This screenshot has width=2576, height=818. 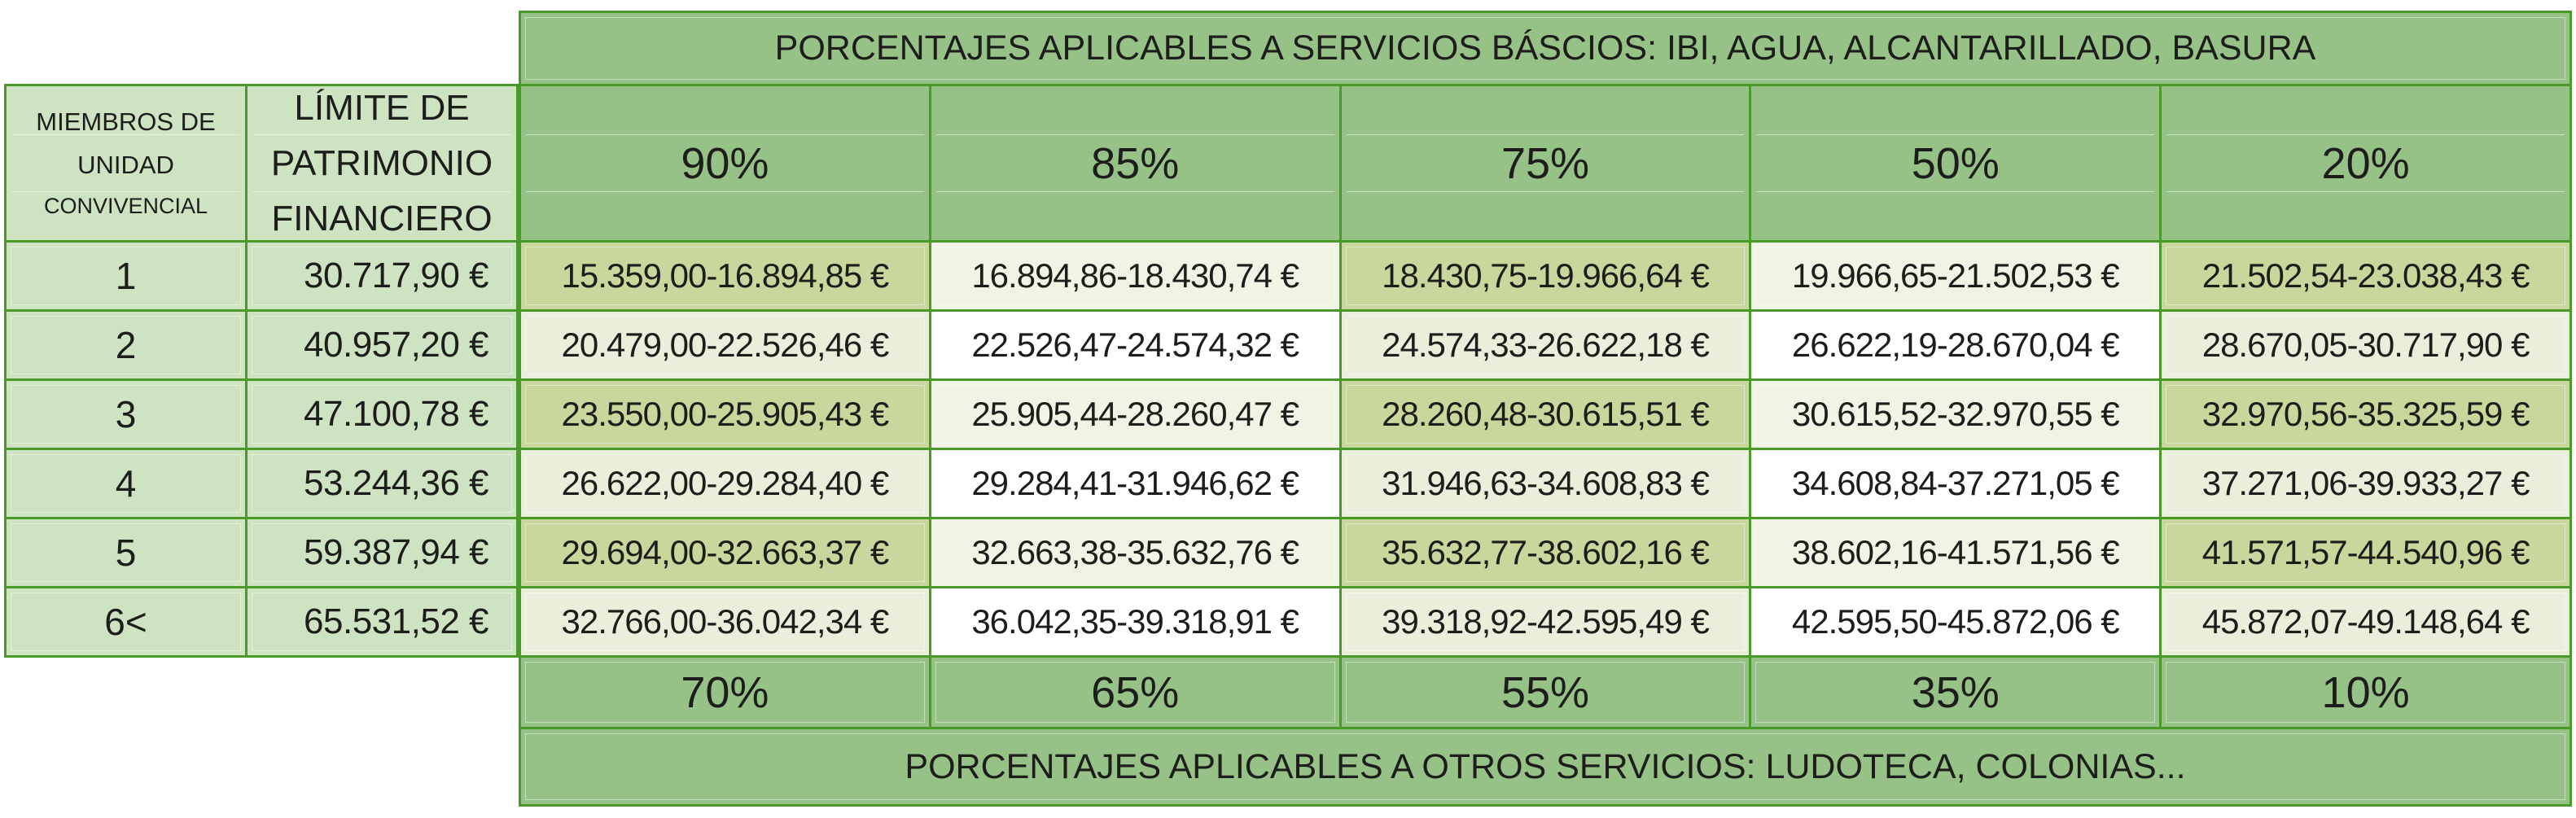 I want to click on percentage-footer-65: 65%, so click(x=1135, y=692).